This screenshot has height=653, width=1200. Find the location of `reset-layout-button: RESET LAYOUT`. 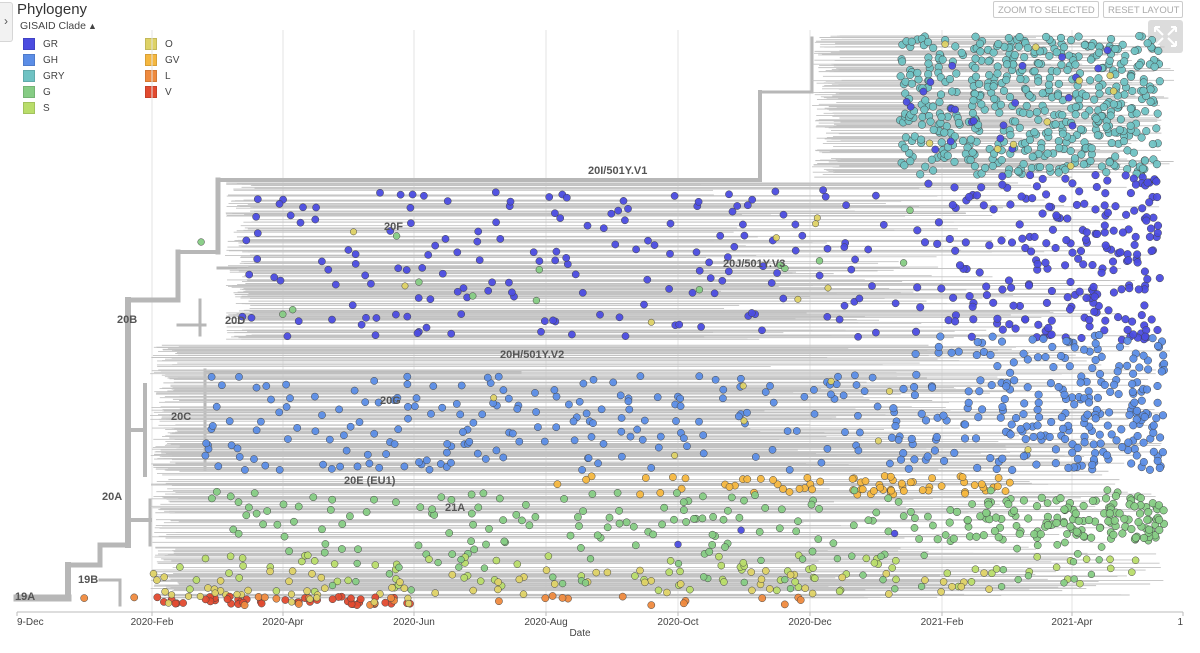

reset-layout-button: RESET LAYOUT is located at coordinates (1143, 9).